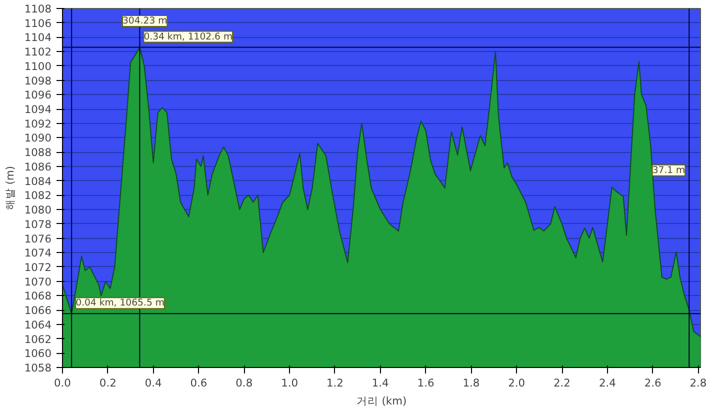 The width and height of the screenshot is (720, 415). What do you see at coordinates (38, 339) in the screenshot?
I see `y-tick-label: 1062` at bounding box center [38, 339].